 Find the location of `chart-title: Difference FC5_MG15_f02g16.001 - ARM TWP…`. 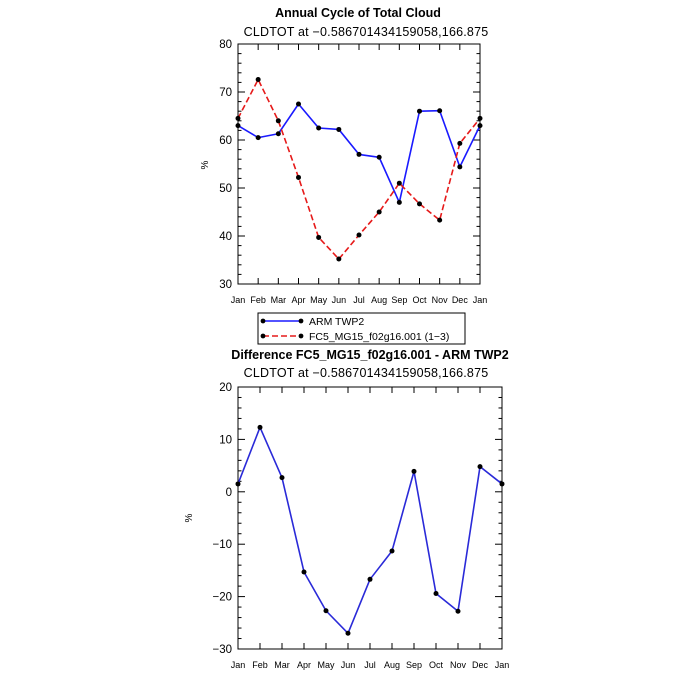

chart-title: Difference FC5_MG15_f02g16.001 - ARM TWP… is located at coordinates (369, 355).